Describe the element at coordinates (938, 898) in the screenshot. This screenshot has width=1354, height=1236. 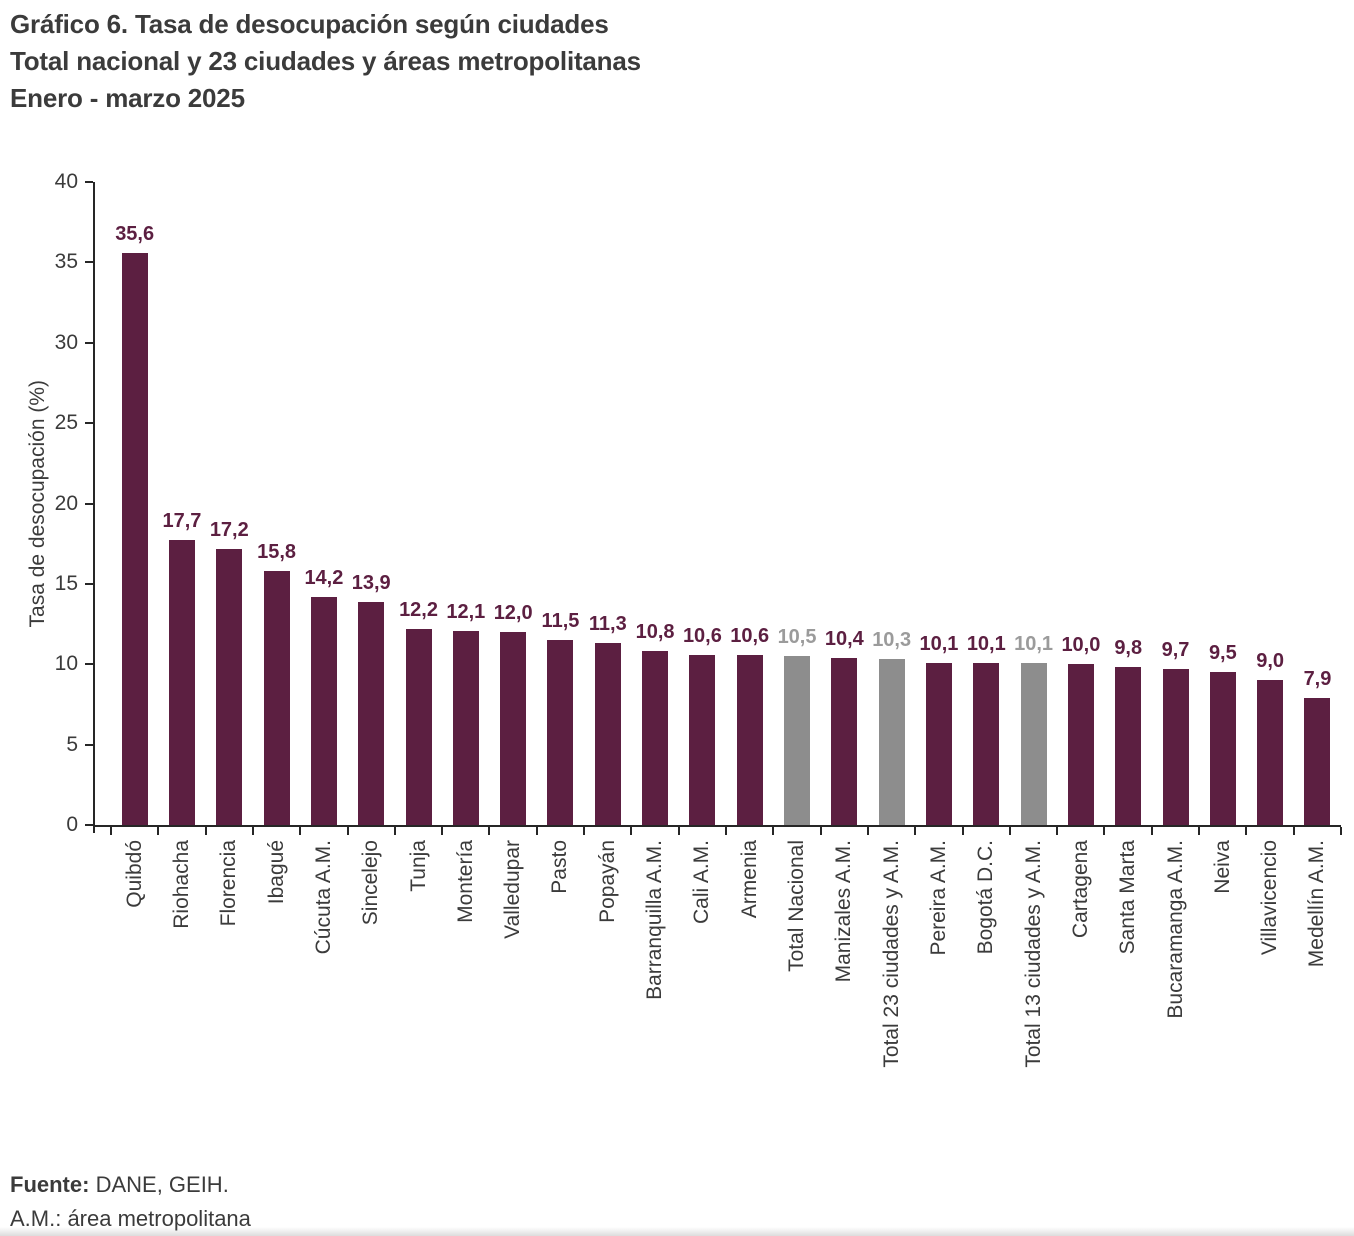
I see `x-tick-label: Pereira A.M.` at that location.